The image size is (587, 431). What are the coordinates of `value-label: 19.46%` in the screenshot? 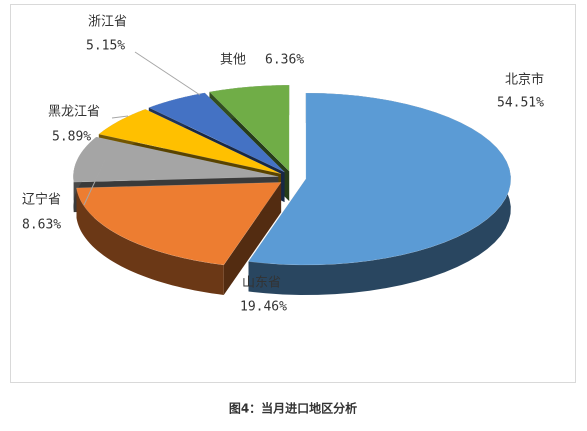 It's located at (263, 307).